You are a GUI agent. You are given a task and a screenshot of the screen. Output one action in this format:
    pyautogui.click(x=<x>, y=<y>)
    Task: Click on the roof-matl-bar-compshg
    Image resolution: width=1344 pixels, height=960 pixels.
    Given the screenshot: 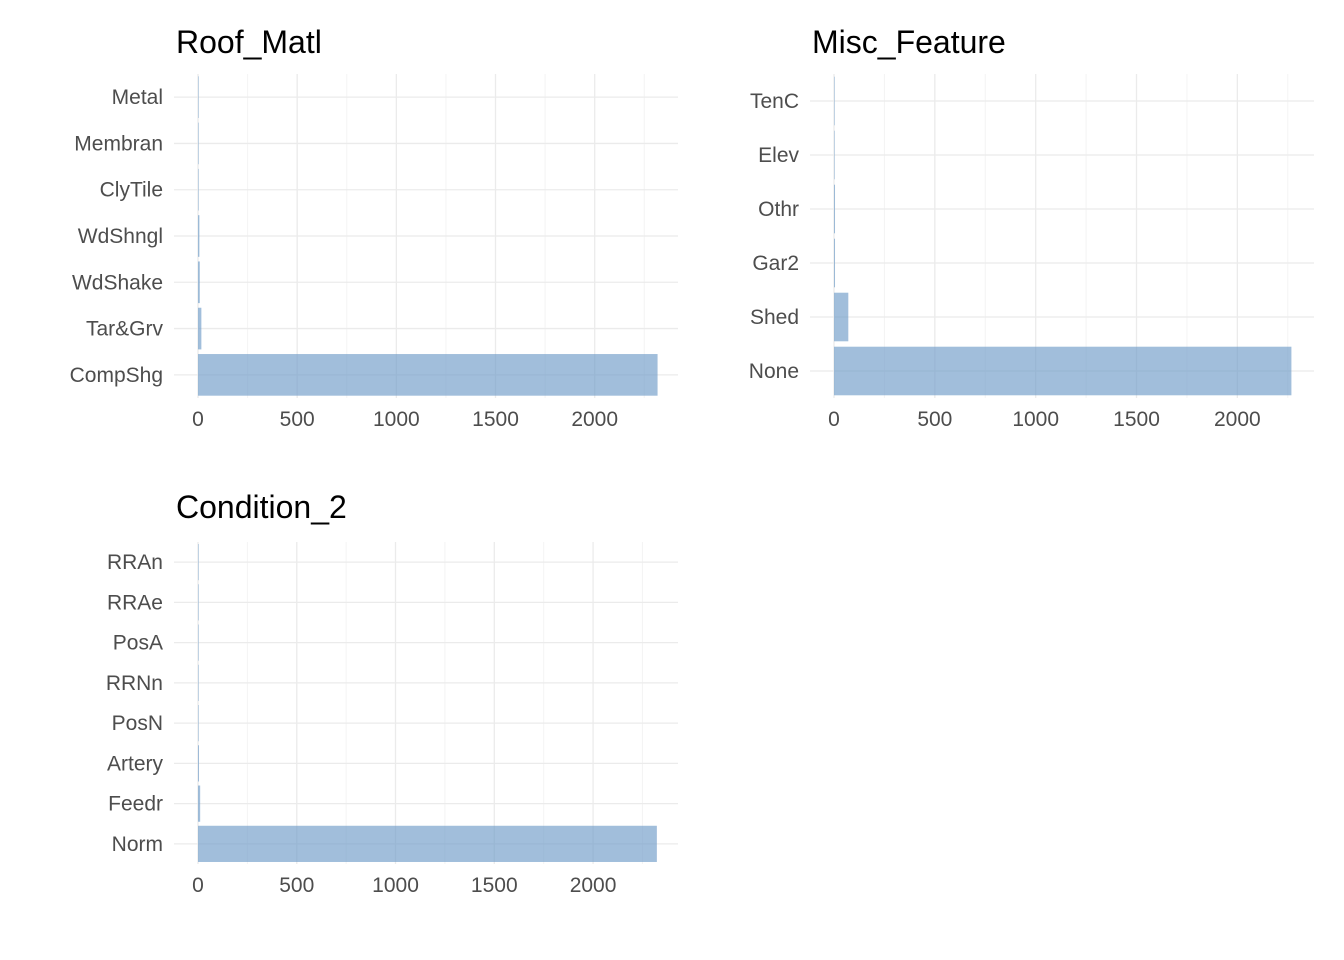 What is the action you would take?
    pyautogui.click(x=428, y=375)
    